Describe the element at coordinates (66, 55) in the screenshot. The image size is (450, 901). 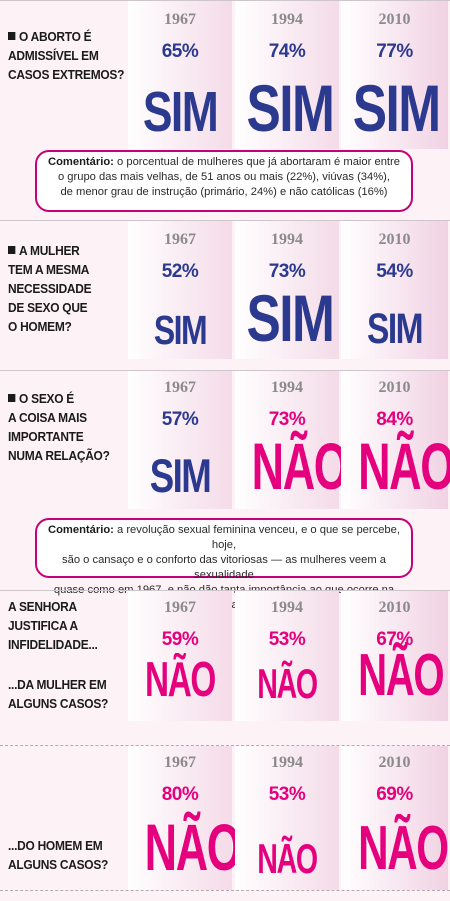
I see `question-text: O ABORTO É ADMISSÍVEL EM CASOS EXTREMOS?` at that location.